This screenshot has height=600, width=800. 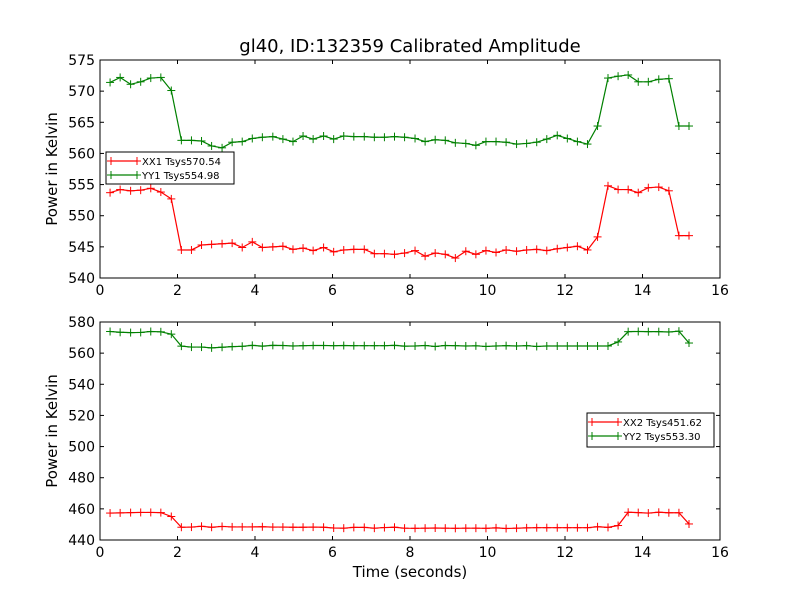 What do you see at coordinates (81, 541) in the screenshot?
I see `y-tick-label: 440` at bounding box center [81, 541].